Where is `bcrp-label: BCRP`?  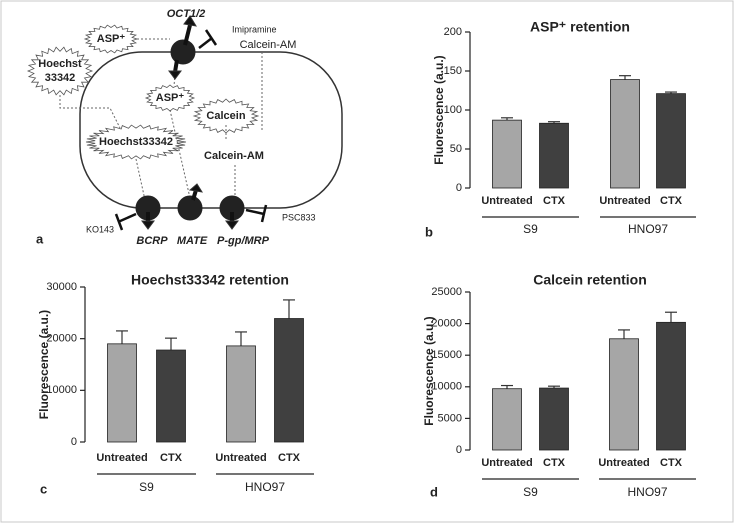
bcrp-label: BCRP is located at coordinates (152, 241).